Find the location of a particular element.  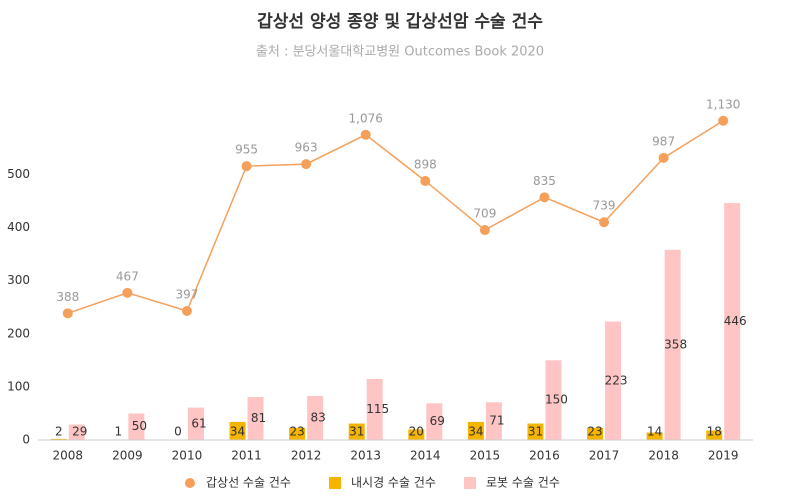

y-tick-label: 400 is located at coordinates (18, 227).